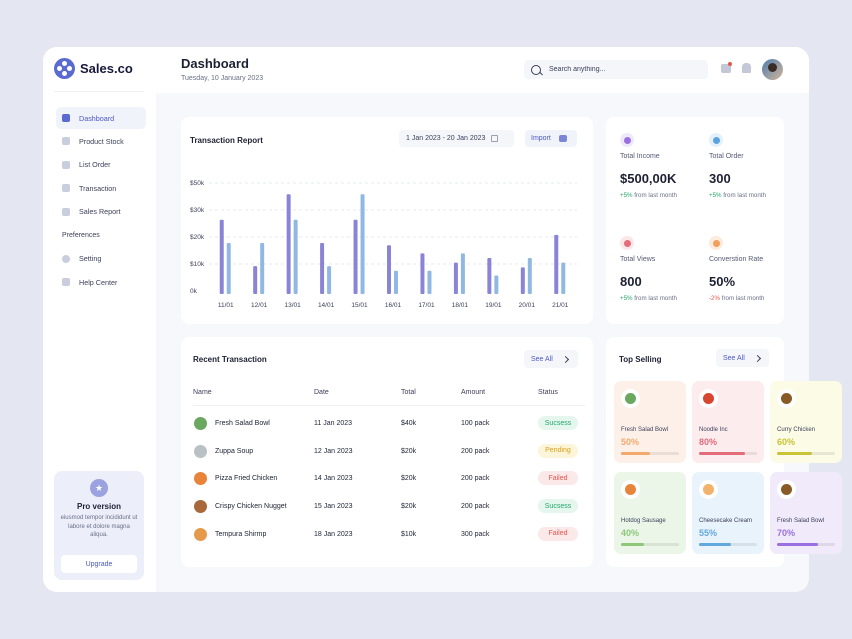  Describe the element at coordinates (650, 513) in the screenshot. I see `top-selling-item: Hotdog Sausage 40%` at that location.